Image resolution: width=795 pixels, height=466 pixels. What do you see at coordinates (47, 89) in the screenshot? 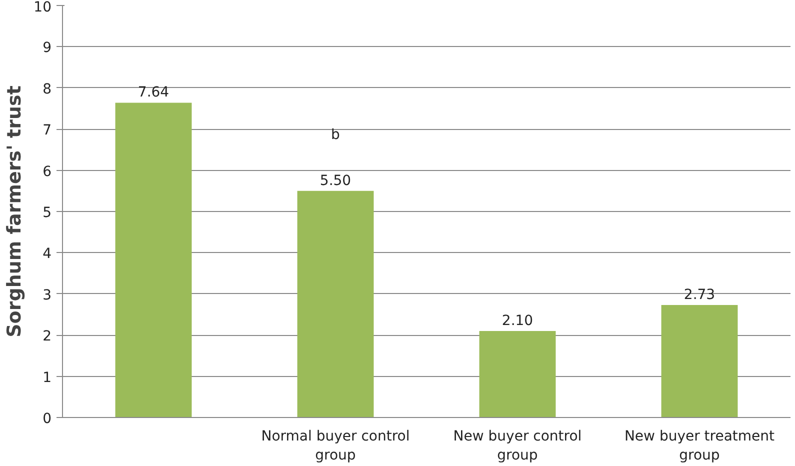
I see `y-tick-label: 8` at bounding box center [47, 89].